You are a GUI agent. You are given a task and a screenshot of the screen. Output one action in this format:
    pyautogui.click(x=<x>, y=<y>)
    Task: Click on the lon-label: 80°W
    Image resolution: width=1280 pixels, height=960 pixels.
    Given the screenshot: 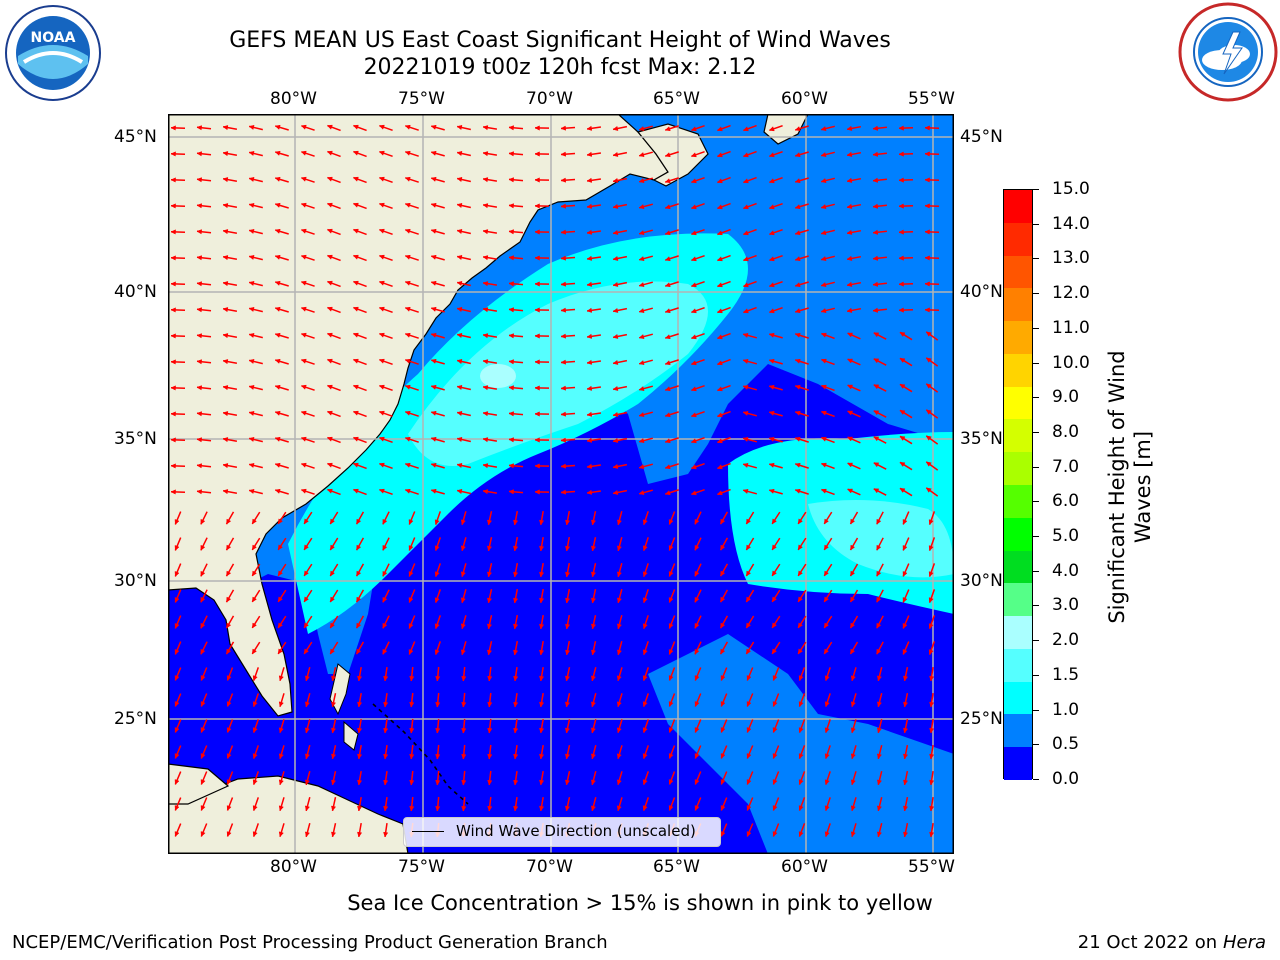 What is the action you would take?
    pyautogui.click(x=293, y=99)
    